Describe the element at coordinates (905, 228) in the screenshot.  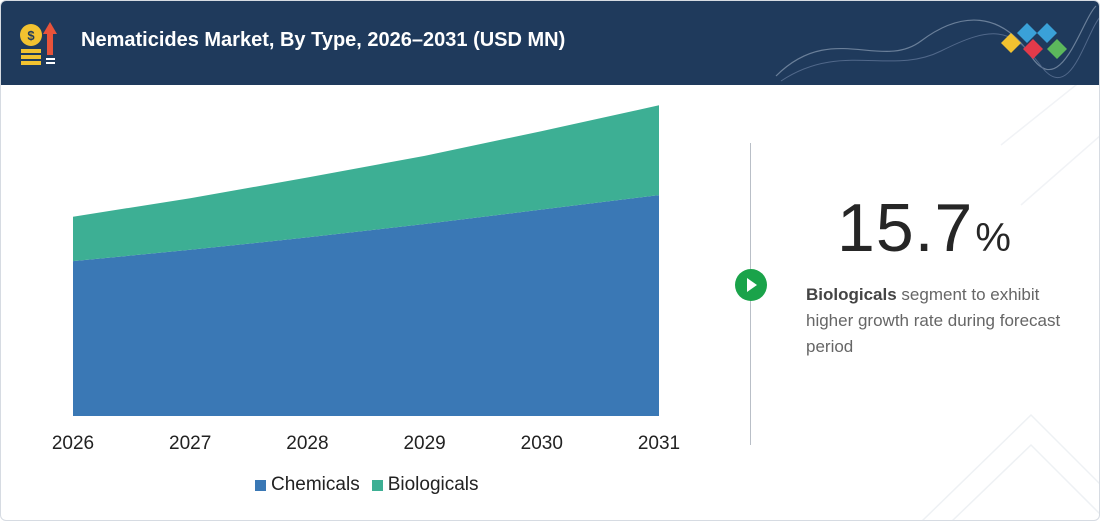
I see `growth-rate-value: 15.7` at that location.